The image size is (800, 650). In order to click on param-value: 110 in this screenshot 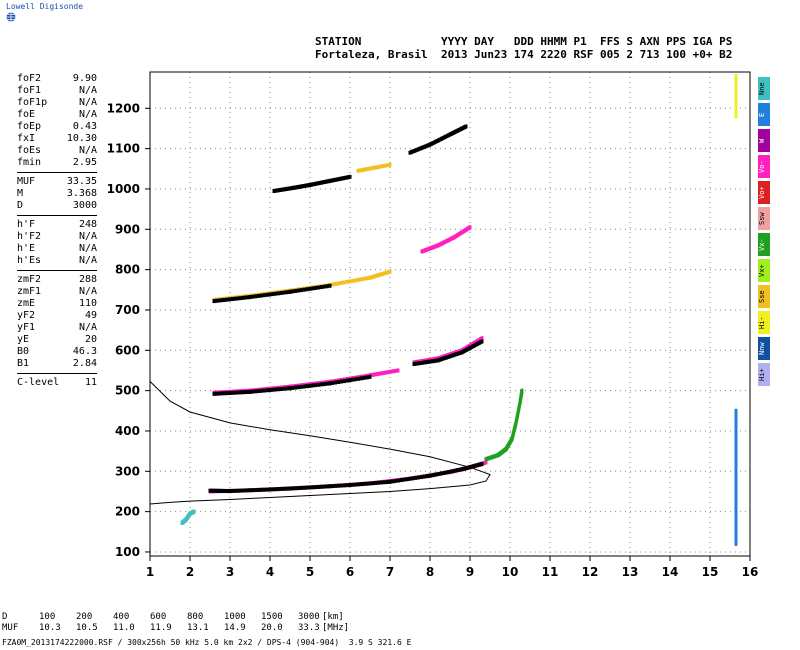, I will do `click(87, 303)`.